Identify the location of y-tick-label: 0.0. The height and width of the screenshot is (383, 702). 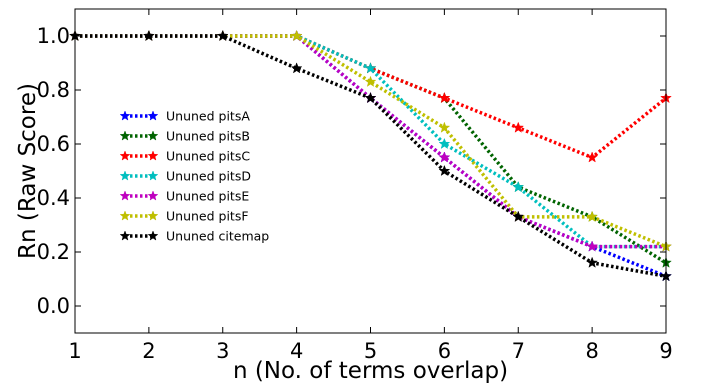
(53, 306).